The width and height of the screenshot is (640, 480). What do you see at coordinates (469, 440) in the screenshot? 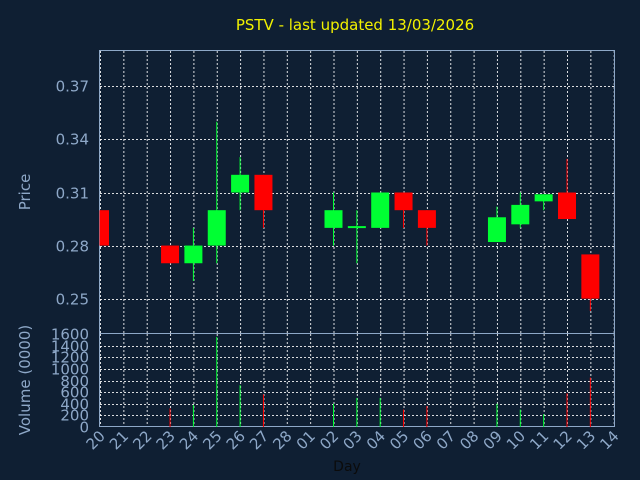
I see `x-tick-label: 08` at bounding box center [469, 440].